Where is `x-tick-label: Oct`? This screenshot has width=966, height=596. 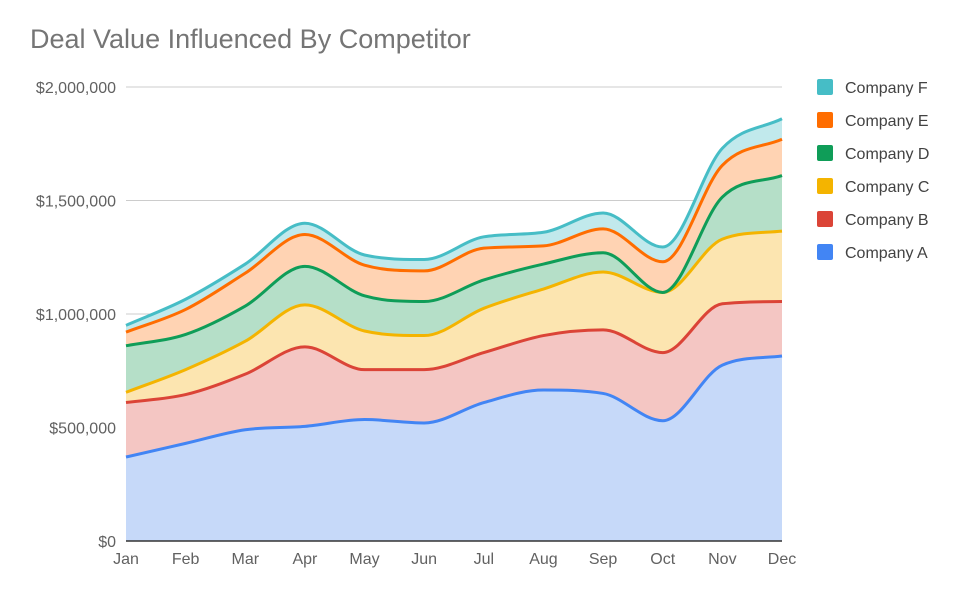
x-tick-label: Oct is located at coordinates (662, 559).